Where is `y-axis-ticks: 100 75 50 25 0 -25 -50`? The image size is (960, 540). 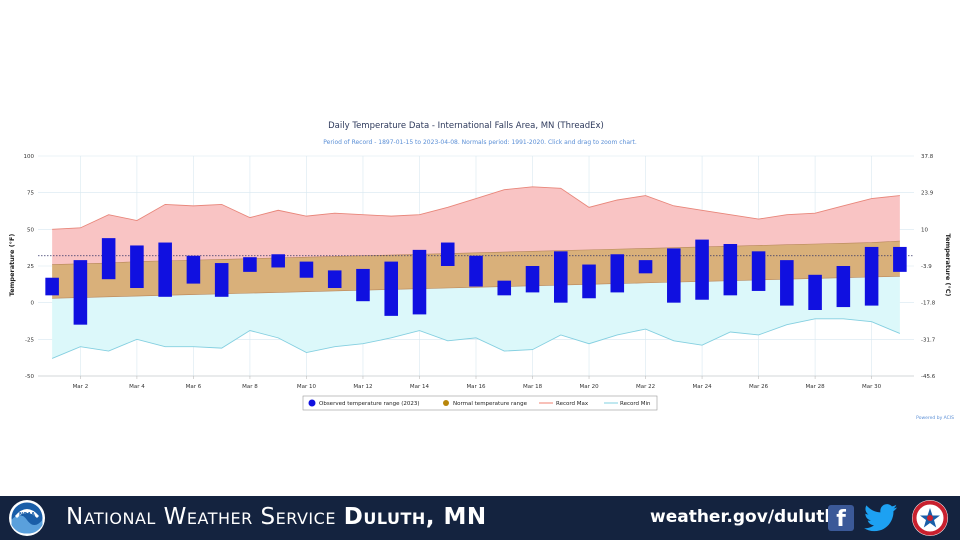
y-axis-ticks: 100 75 50 25 0 -25 -50 is located at coordinates (29, 267).